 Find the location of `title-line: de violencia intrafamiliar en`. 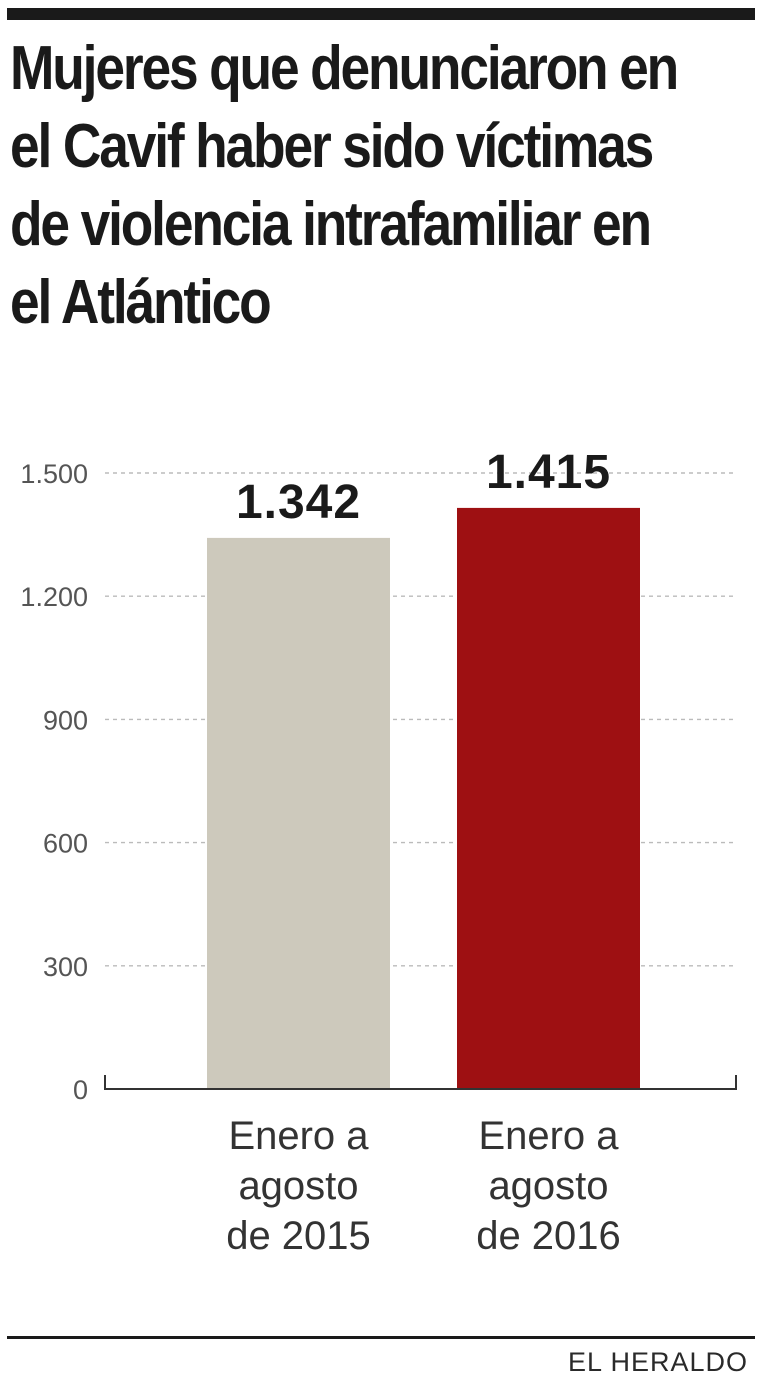

title-line: de violencia intrafamiliar en is located at coordinates (331, 224).